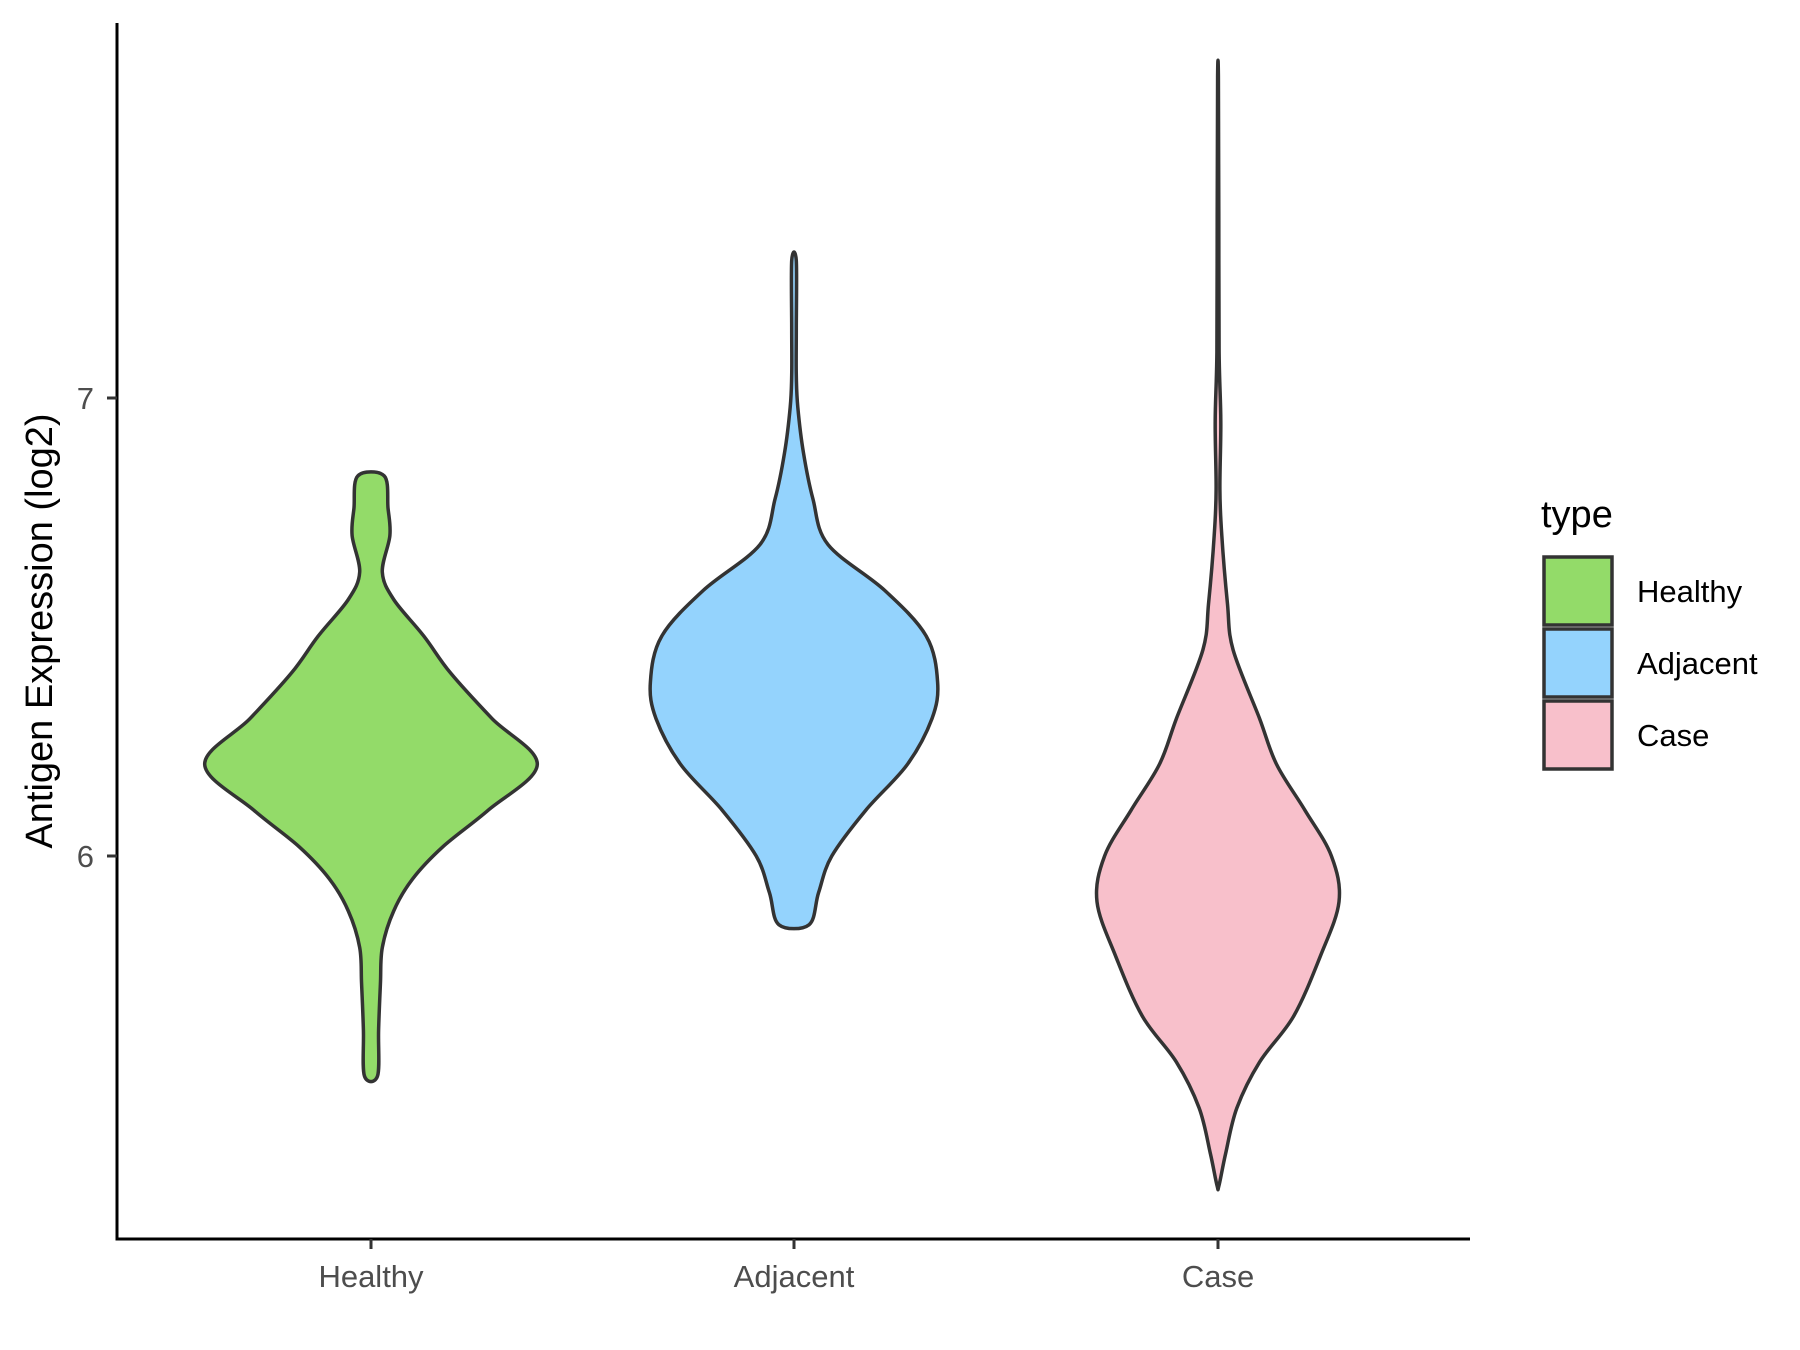  Describe the element at coordinates (794, 590) in the screenshot. I see `violin-adjacent` at that location.